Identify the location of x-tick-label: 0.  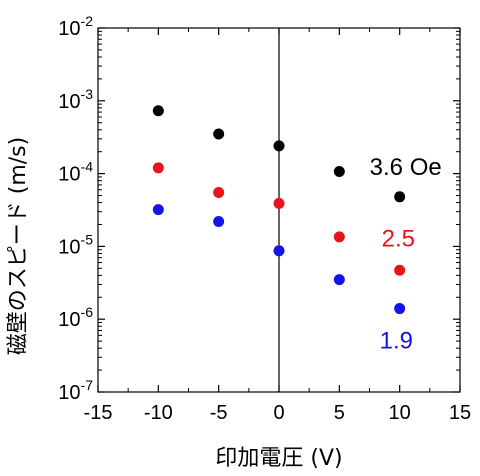
(278, 413).